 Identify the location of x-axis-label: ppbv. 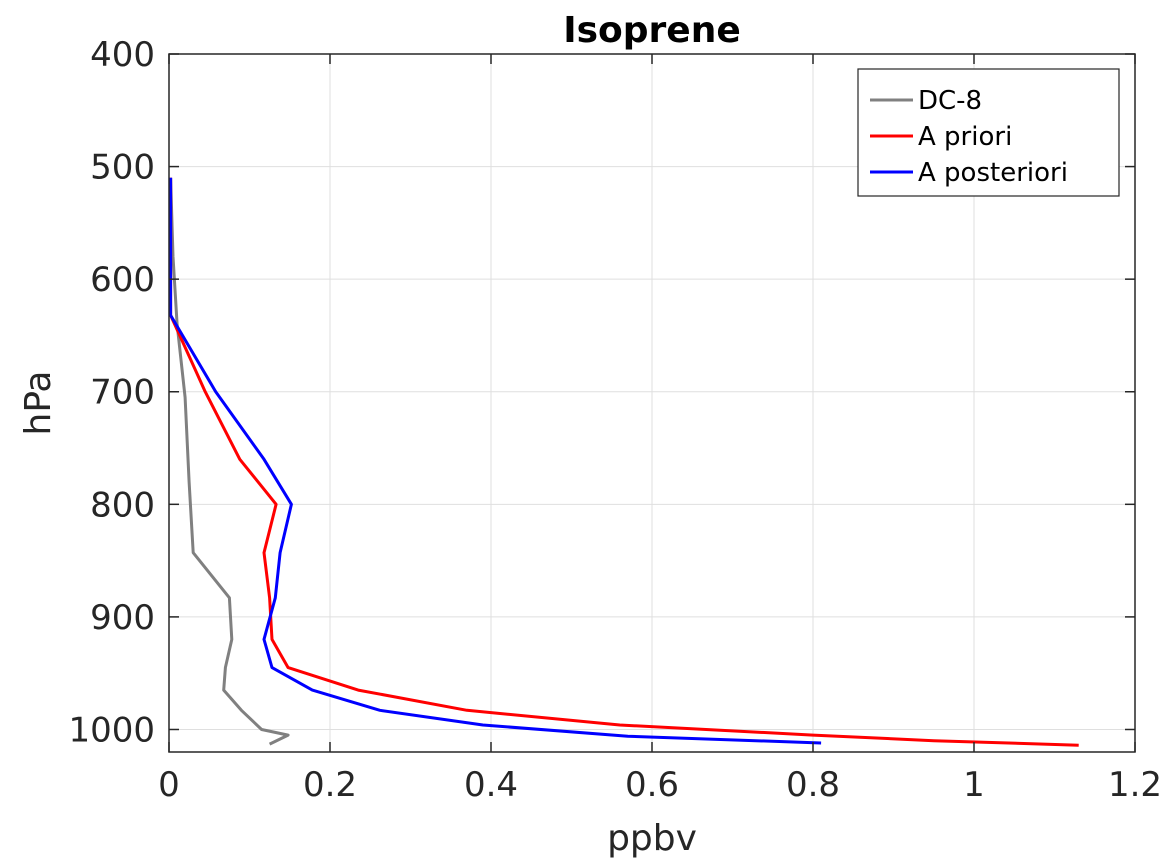
(652, 838).